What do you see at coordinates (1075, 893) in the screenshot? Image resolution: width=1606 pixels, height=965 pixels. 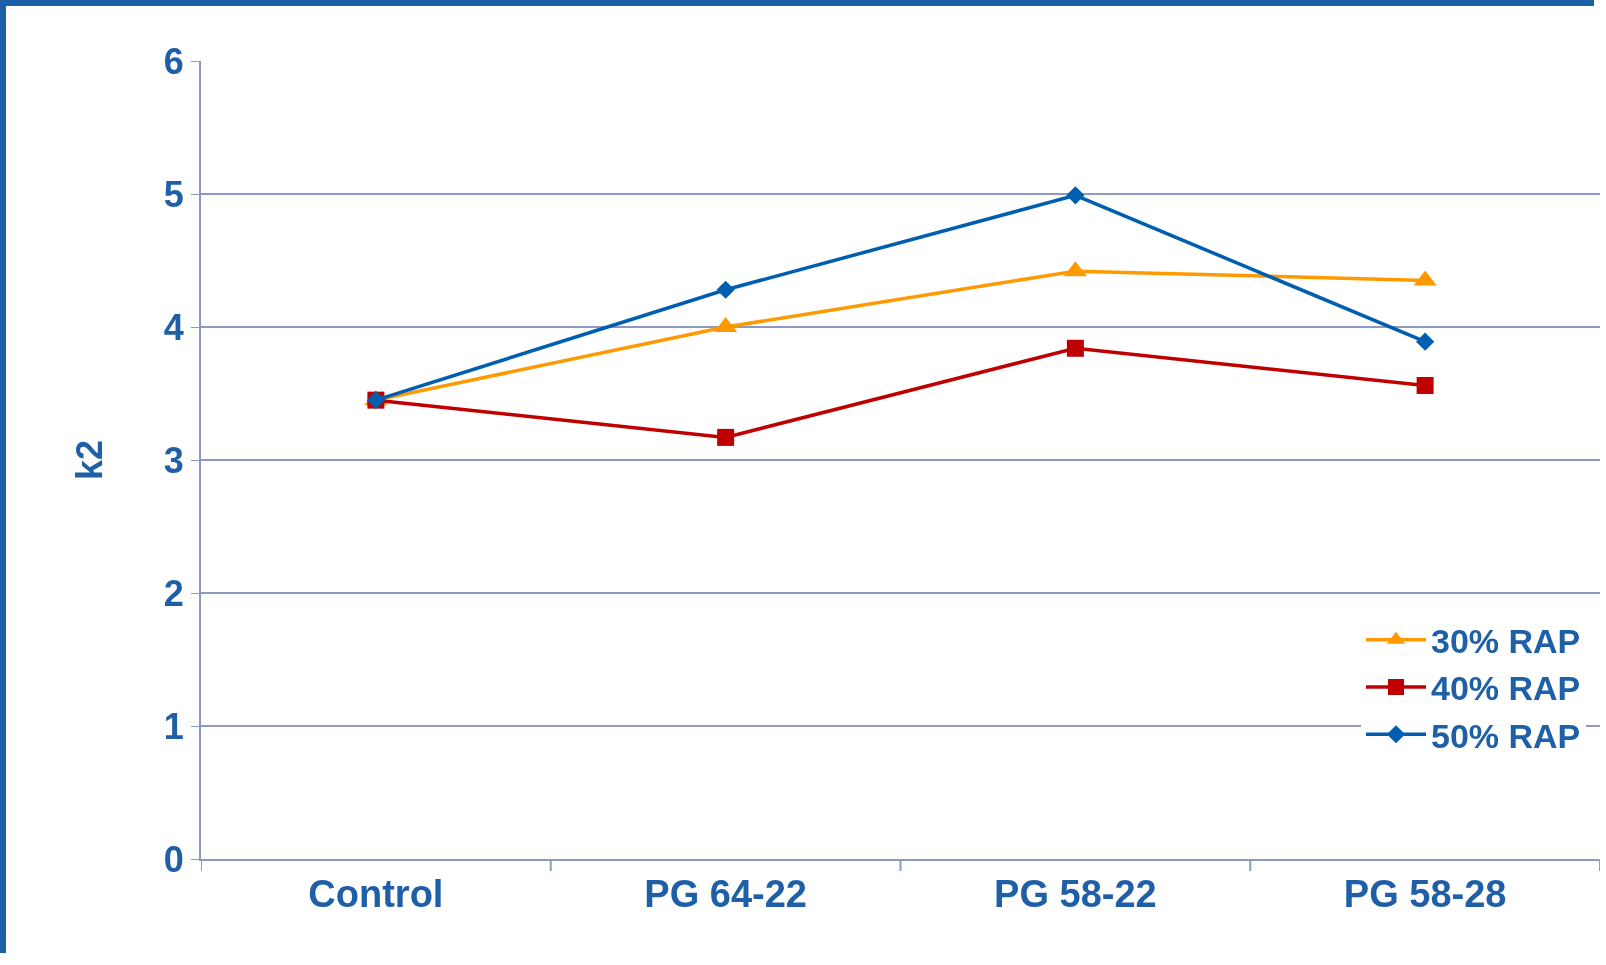 I see `x-tick-label: PG 58-22` at bounding box center [1075, 893].